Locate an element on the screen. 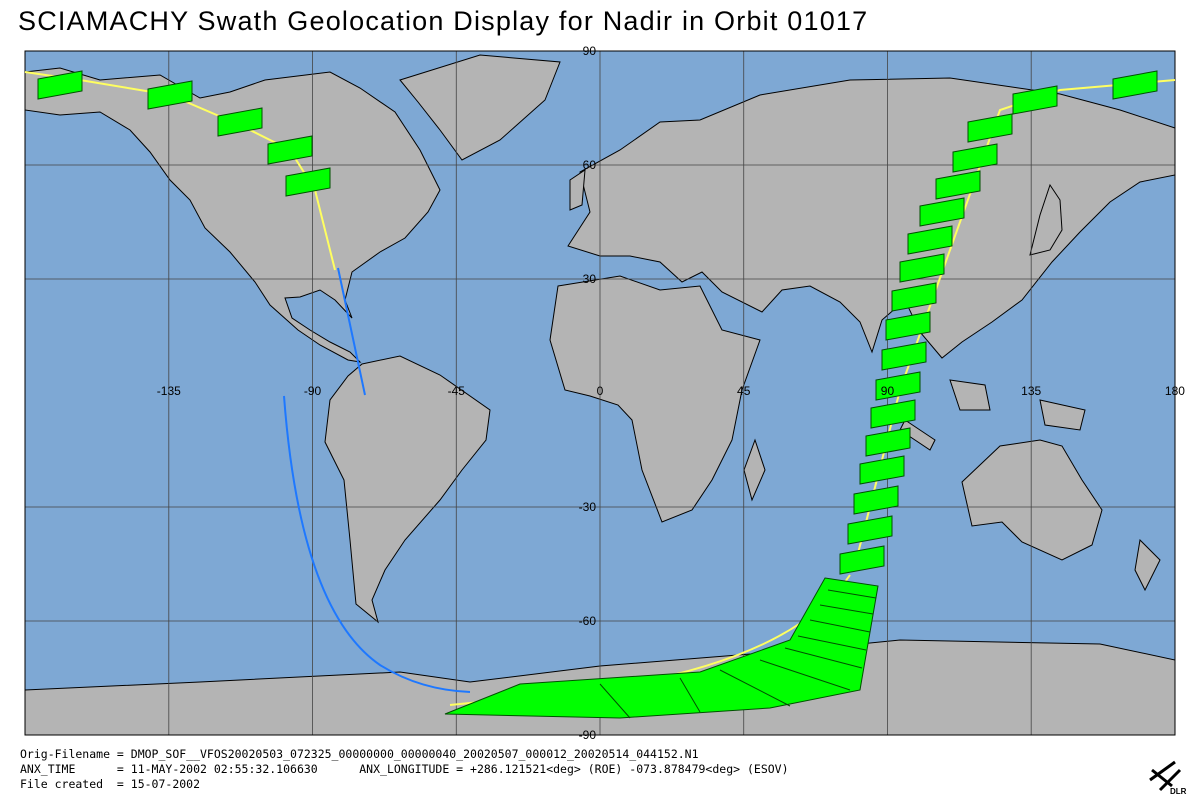 This screenshot has width=1200, height=800. lat-label: 30 is located at coordinates (590, 279).